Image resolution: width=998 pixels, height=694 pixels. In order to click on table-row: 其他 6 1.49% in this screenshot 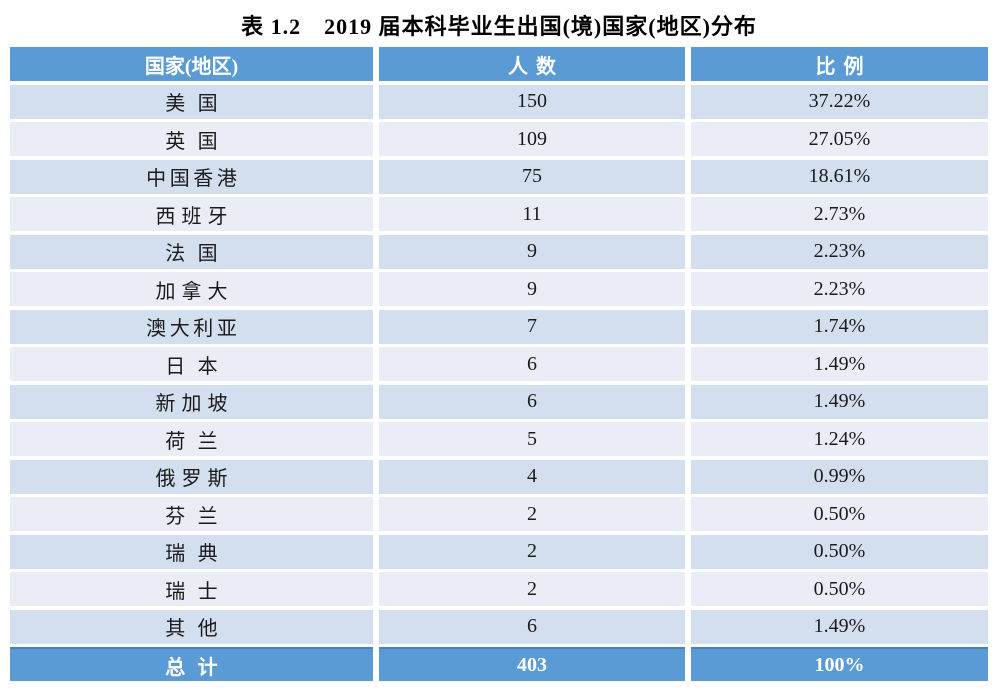, I will do `click(499, 626)`.